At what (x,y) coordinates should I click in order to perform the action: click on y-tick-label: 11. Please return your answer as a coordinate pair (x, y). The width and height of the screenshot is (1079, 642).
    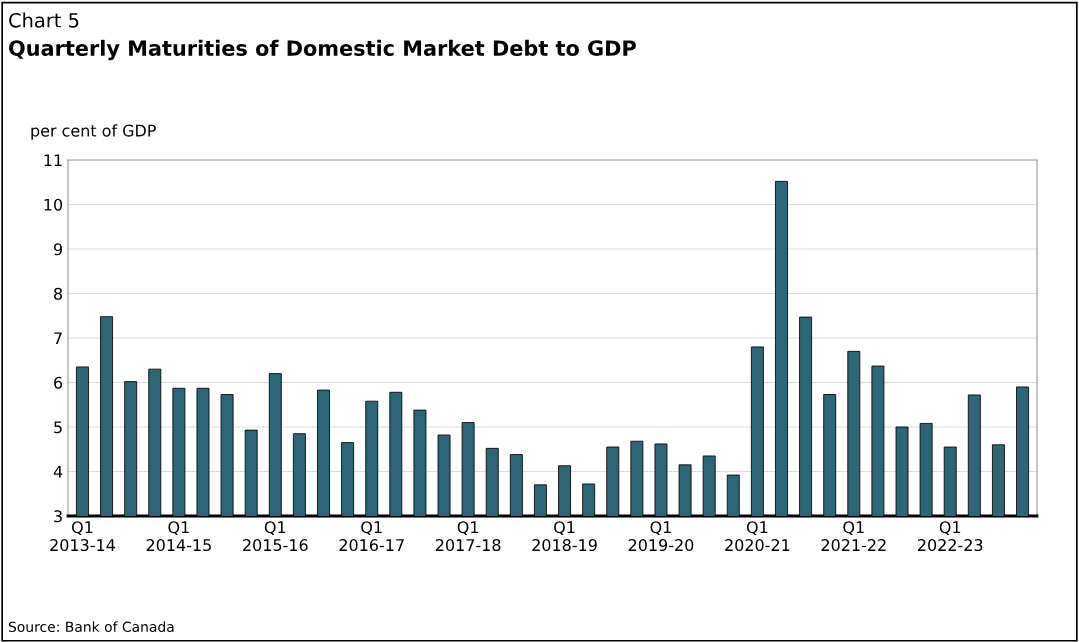
    Looking at the image, I should click on (53, 160).